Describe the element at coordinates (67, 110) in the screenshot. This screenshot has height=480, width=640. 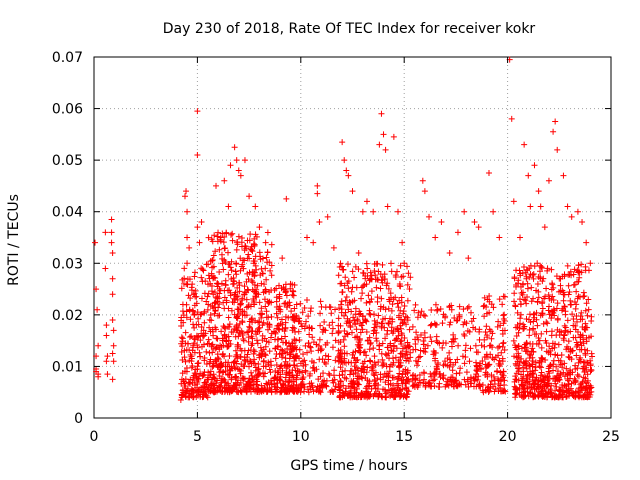
I see `y-tick-label: 0.06` at that location.